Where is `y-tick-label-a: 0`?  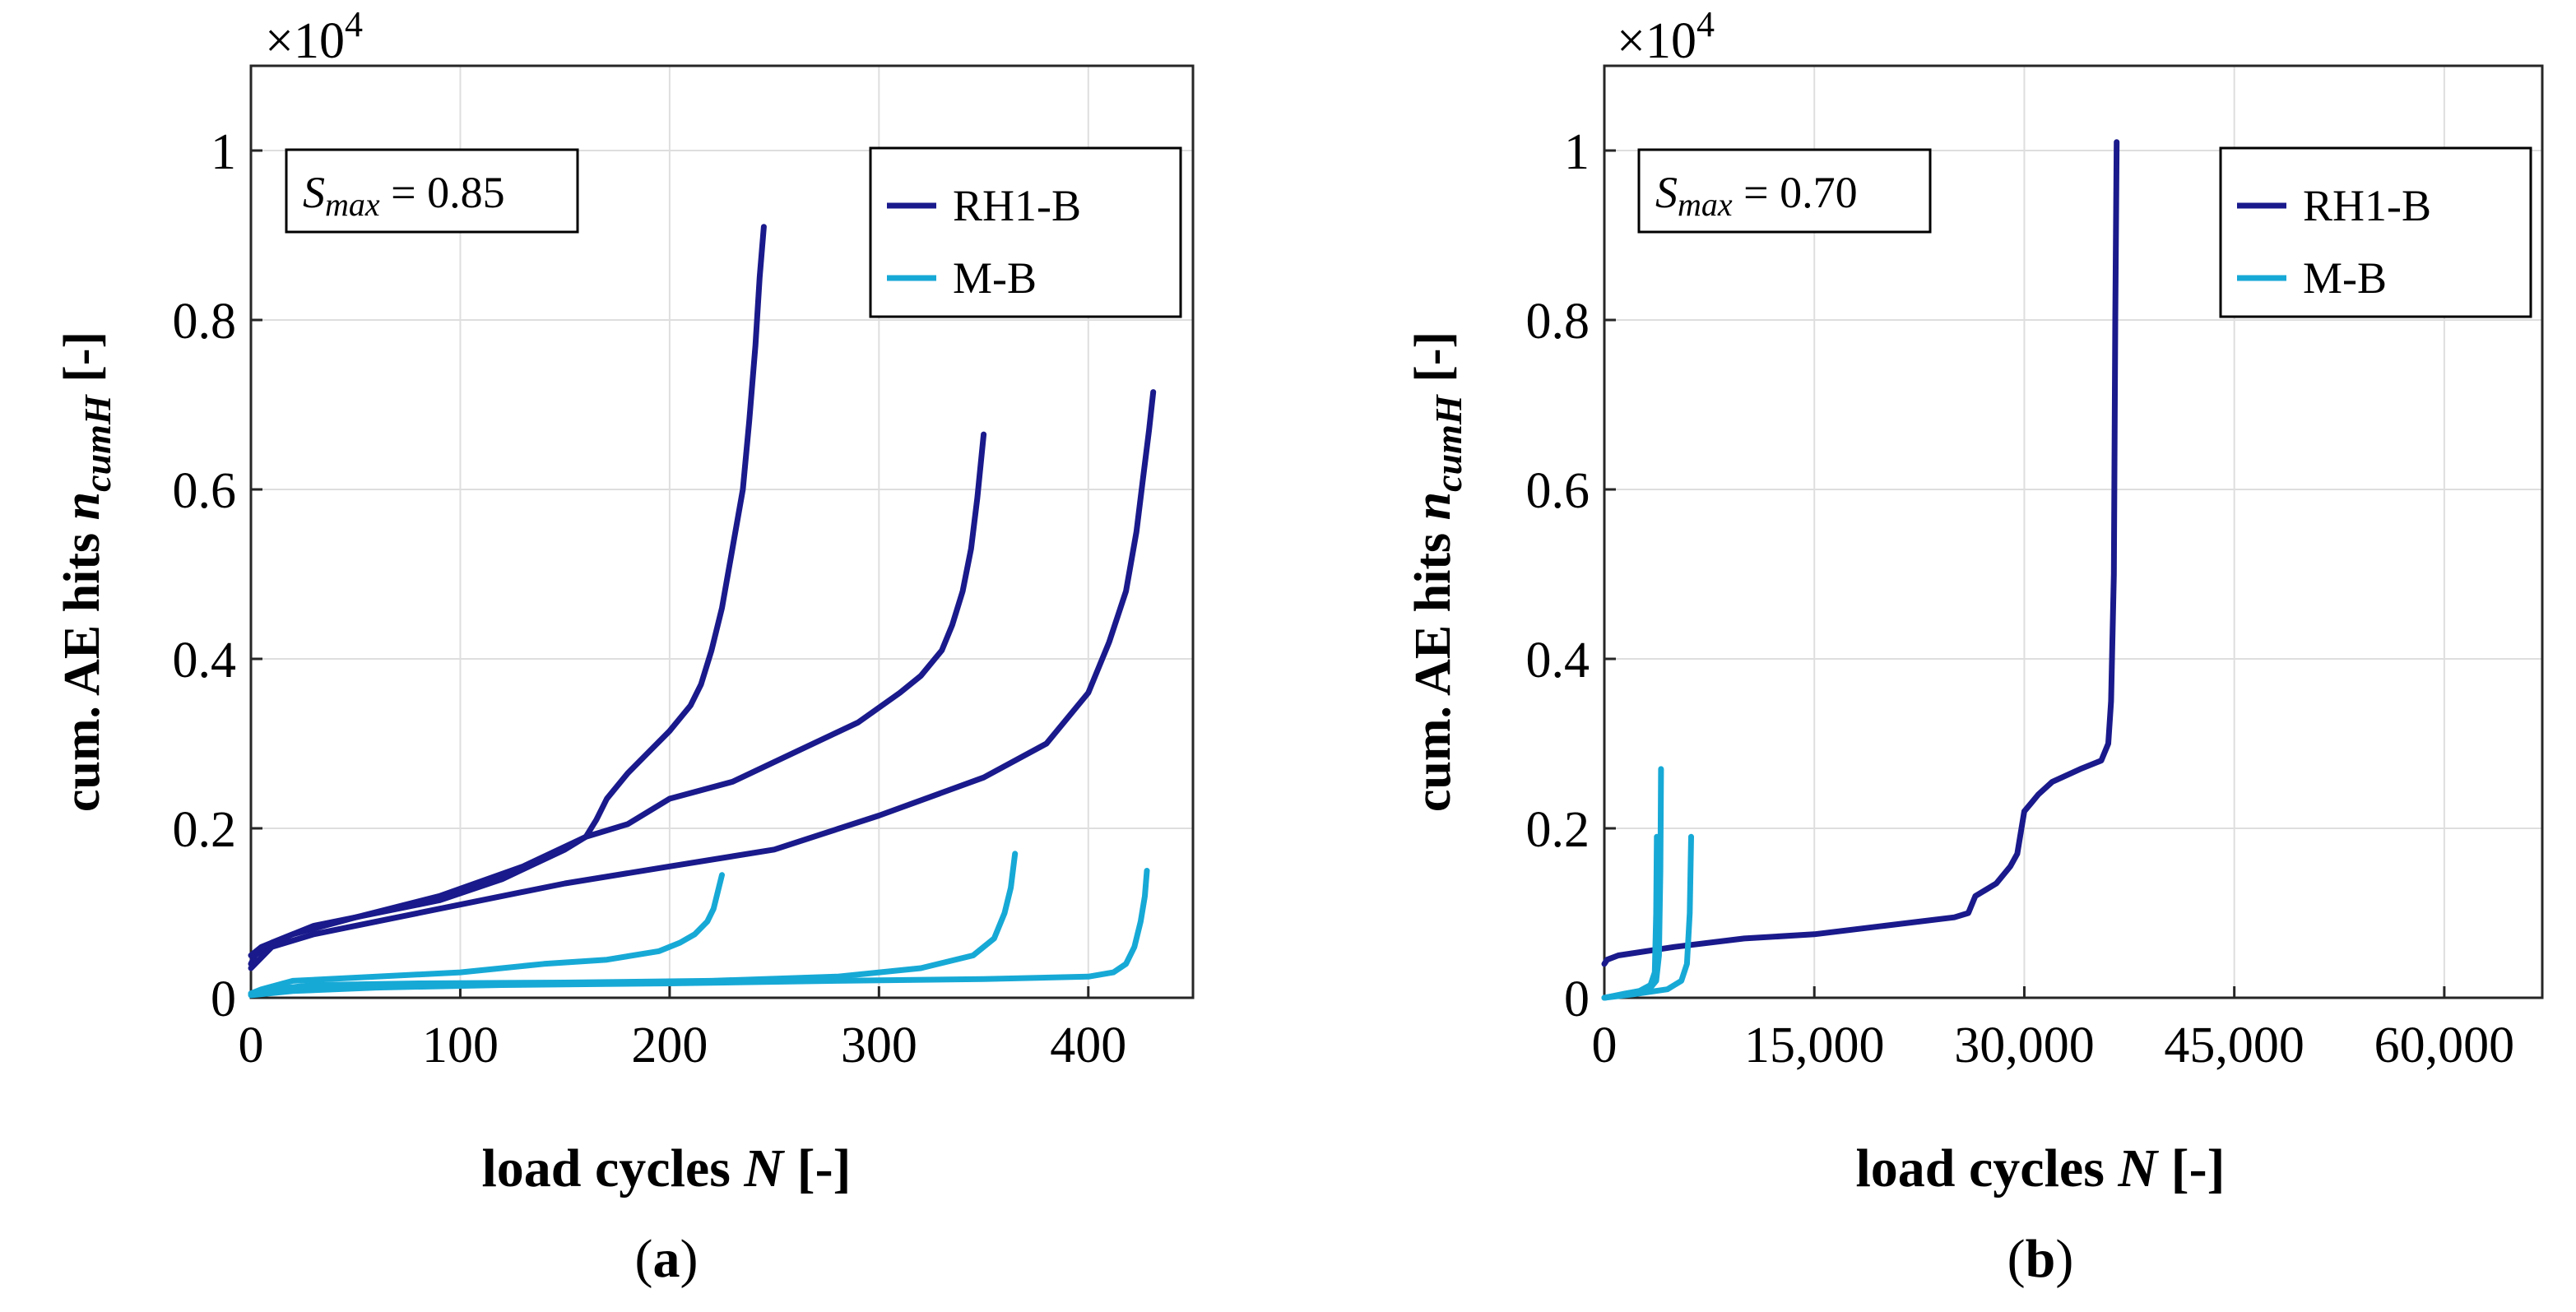
y-tick-label-a: 0 is located at coordinates (224, 999).